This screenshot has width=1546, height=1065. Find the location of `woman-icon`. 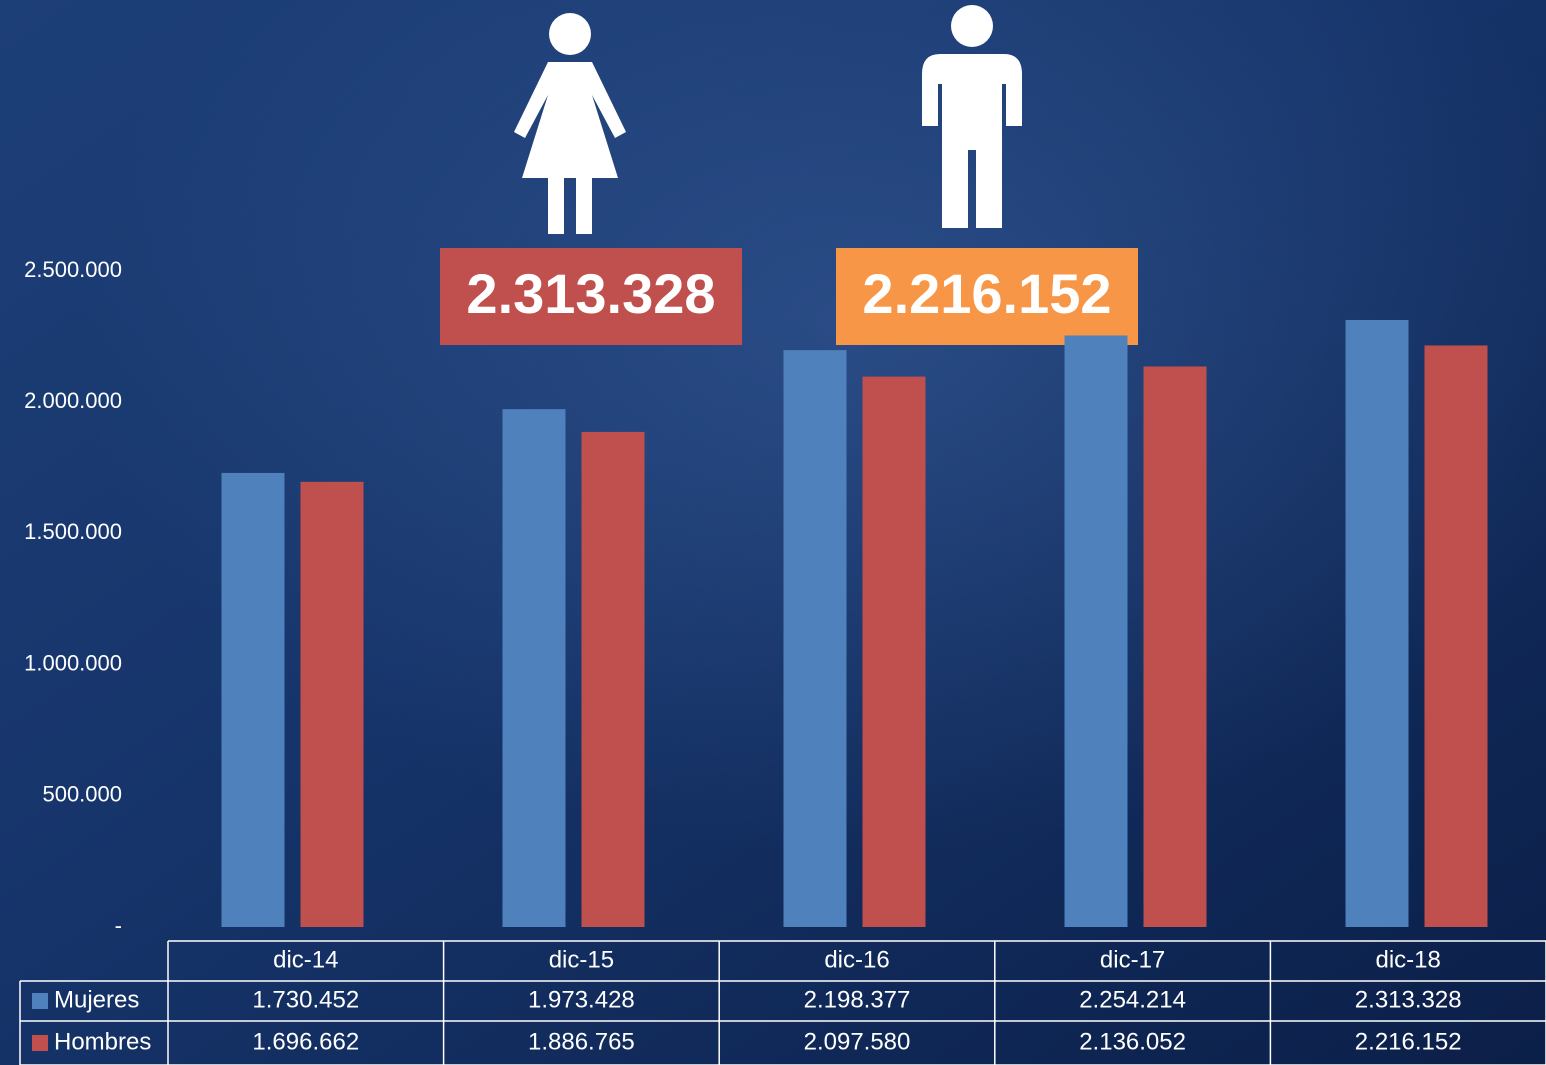

woman-icon is located at coordinates (570, 123).